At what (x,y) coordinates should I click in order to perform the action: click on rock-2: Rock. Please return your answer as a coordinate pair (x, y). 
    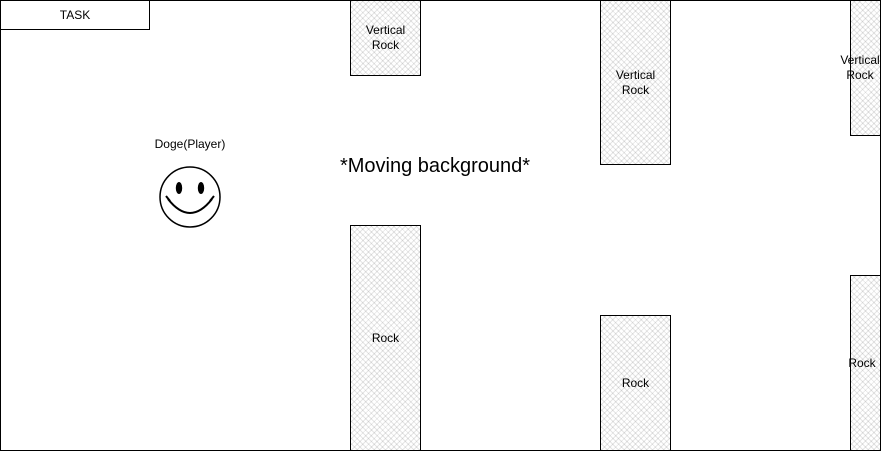
    Looking at the image, I should click on (635, 383).